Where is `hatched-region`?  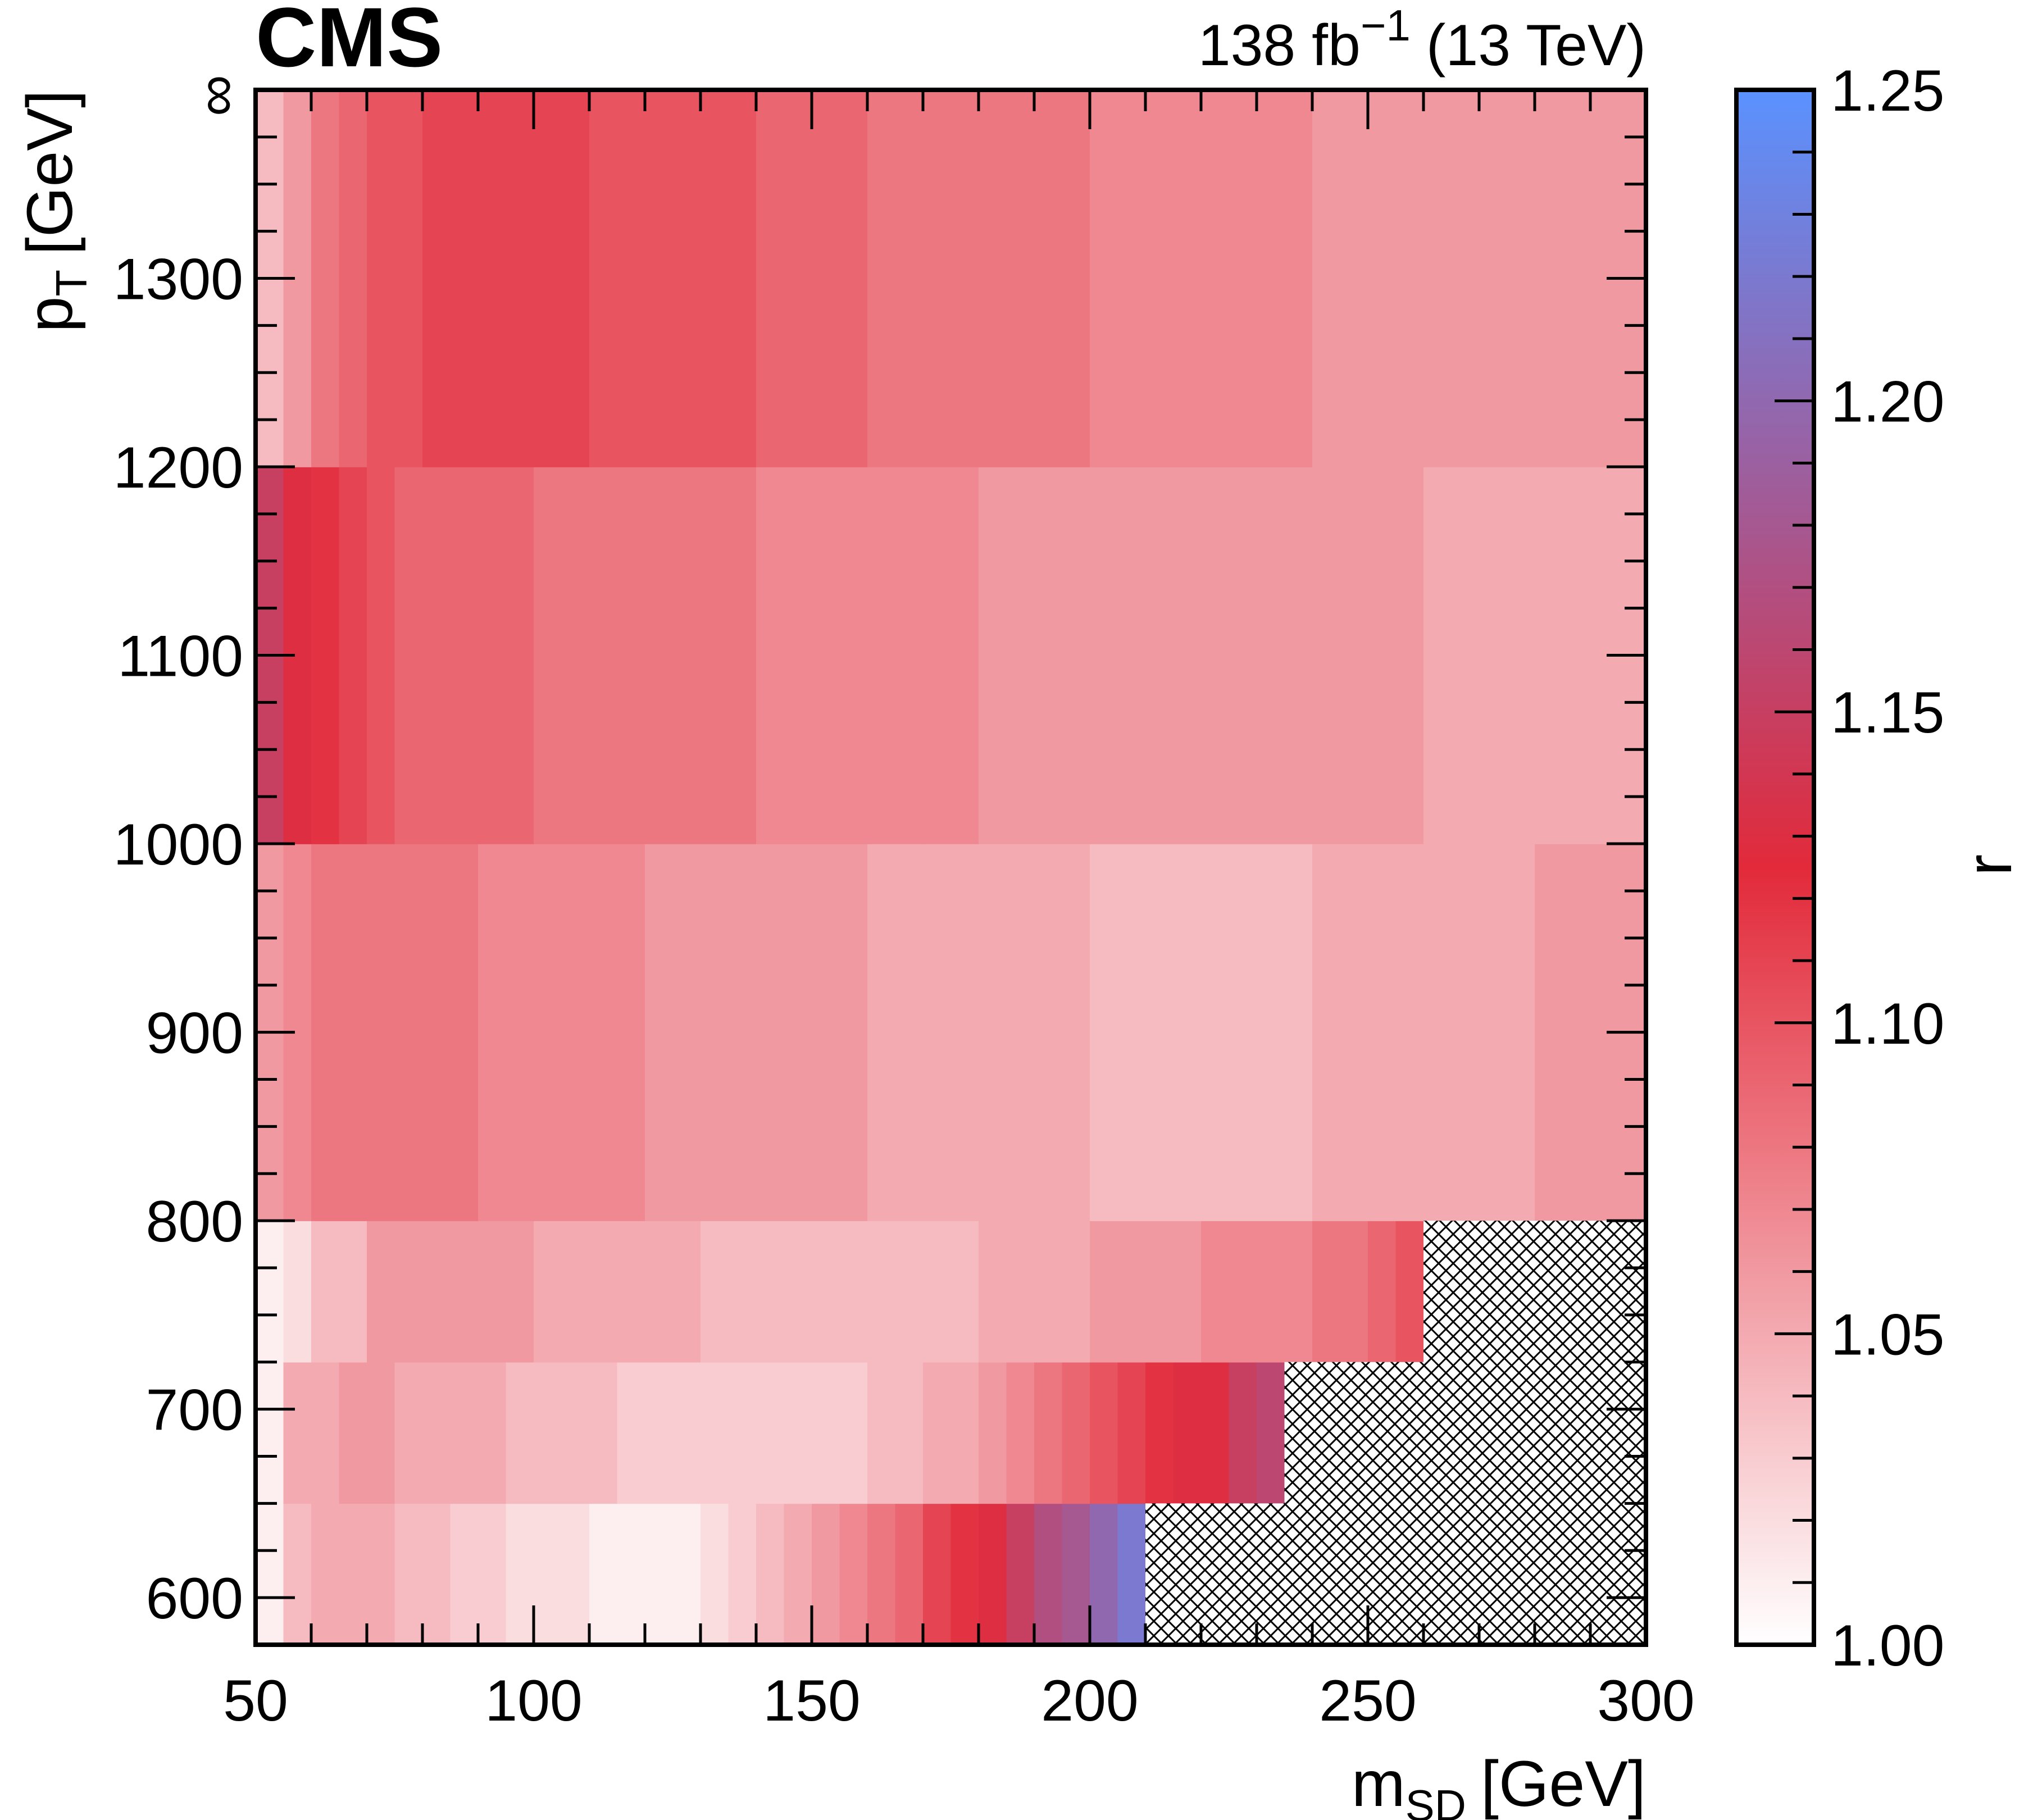 hatched-region is located at coordinates (1535, 1292).